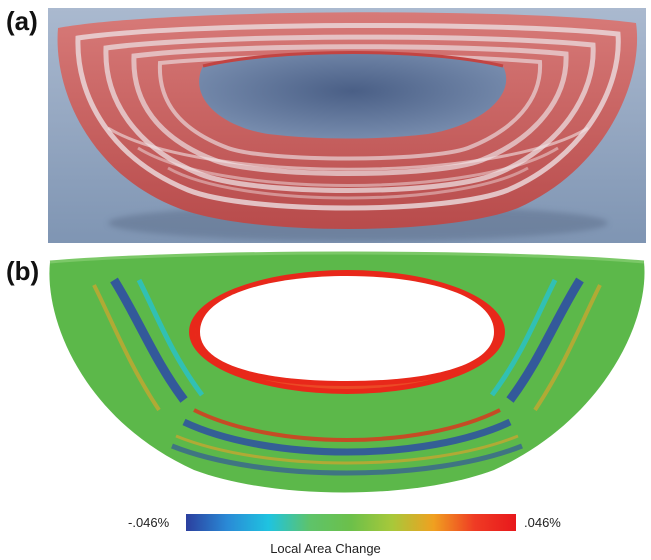 The height and width of the screenshot is (560, 651). What do you see at coordinates (351, 522) in the screenshot?
I see `colorbar` at bounding box center [351, 522].